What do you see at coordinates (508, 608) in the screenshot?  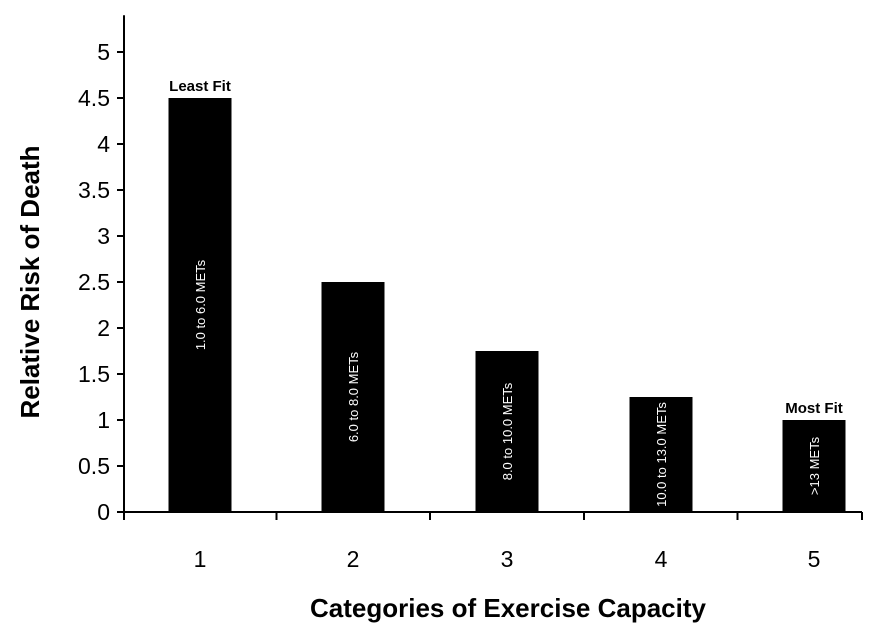 I see `x-axis-title: Categories of Exercise Capacity` at bounding box center [508, 608].